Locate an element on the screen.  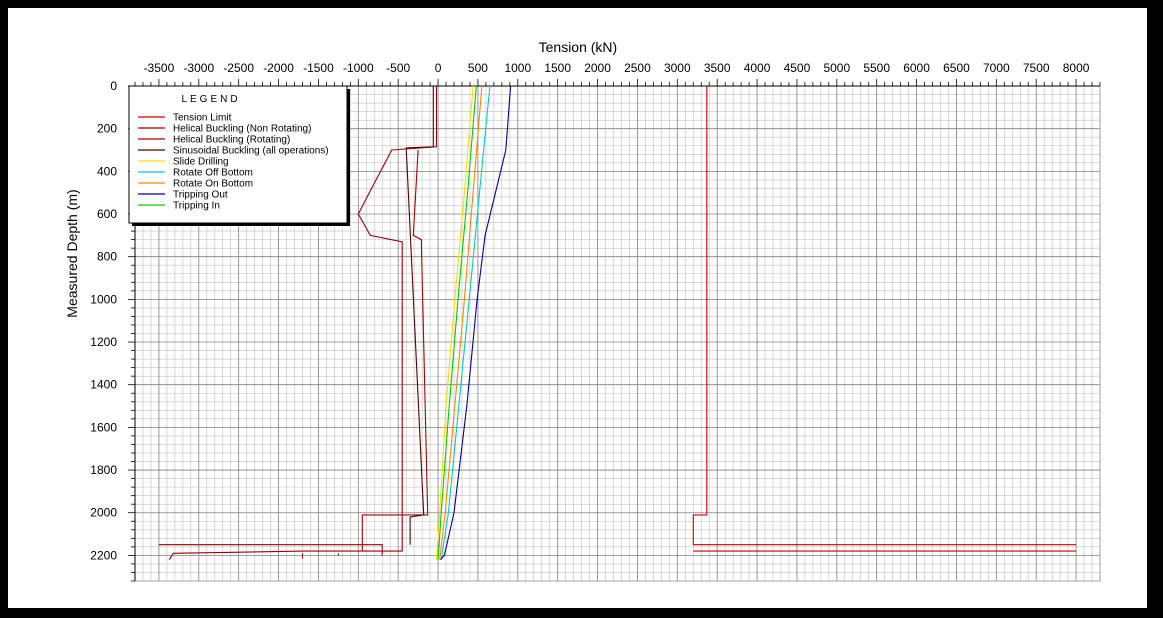
y-tick-label: 1000 is located at coordinates (103, 299).